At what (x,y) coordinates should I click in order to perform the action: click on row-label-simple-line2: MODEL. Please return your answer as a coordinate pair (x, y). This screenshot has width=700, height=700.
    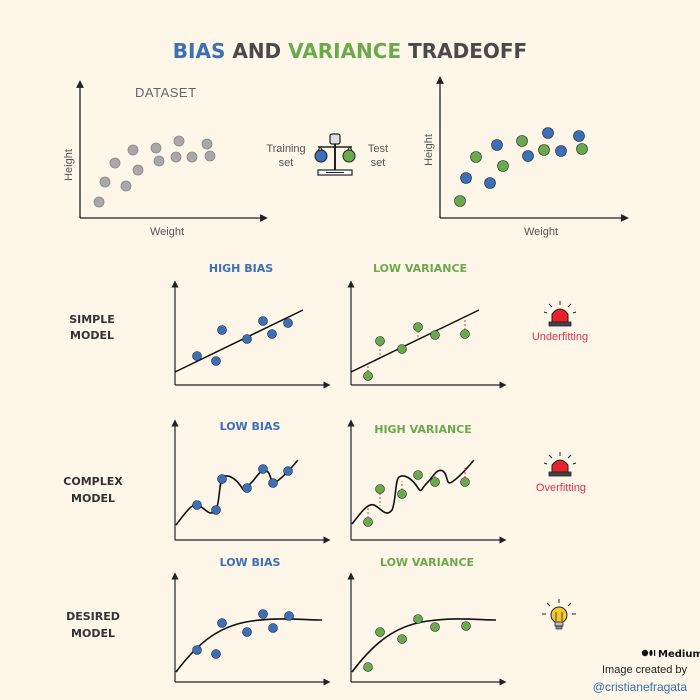
    Looking at the image, I should click on (92, 335).